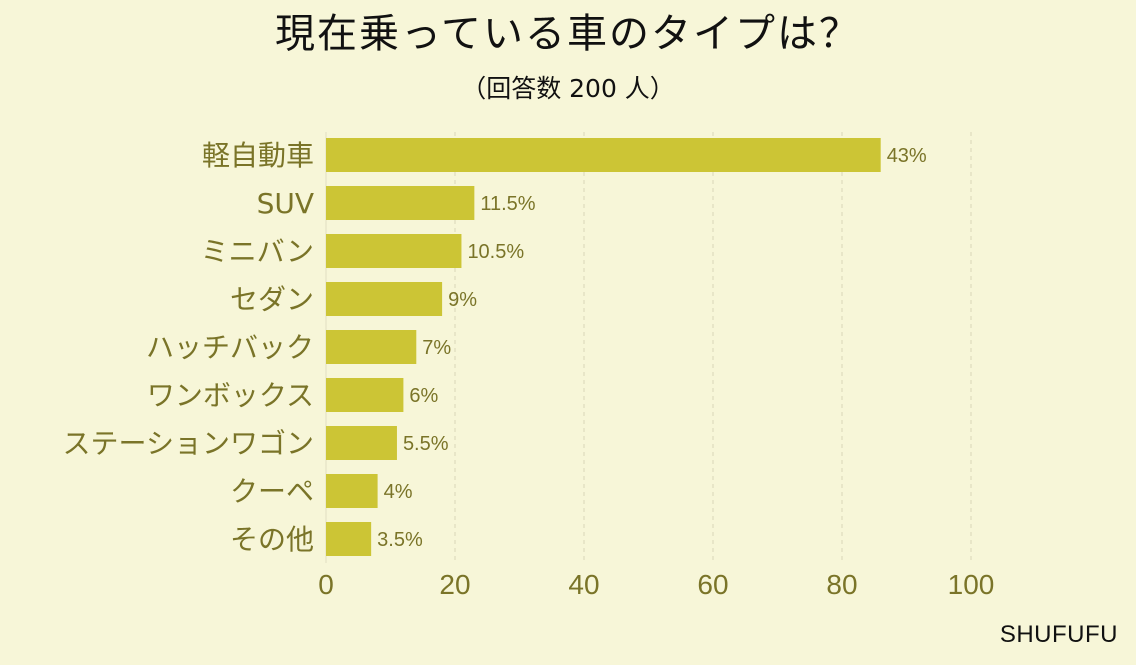 The height and width of the screenshot is (665, 1136). Describe the element at coordinates (841, 584) in the screenshot. I see `x-tick-label: 80` at that location.